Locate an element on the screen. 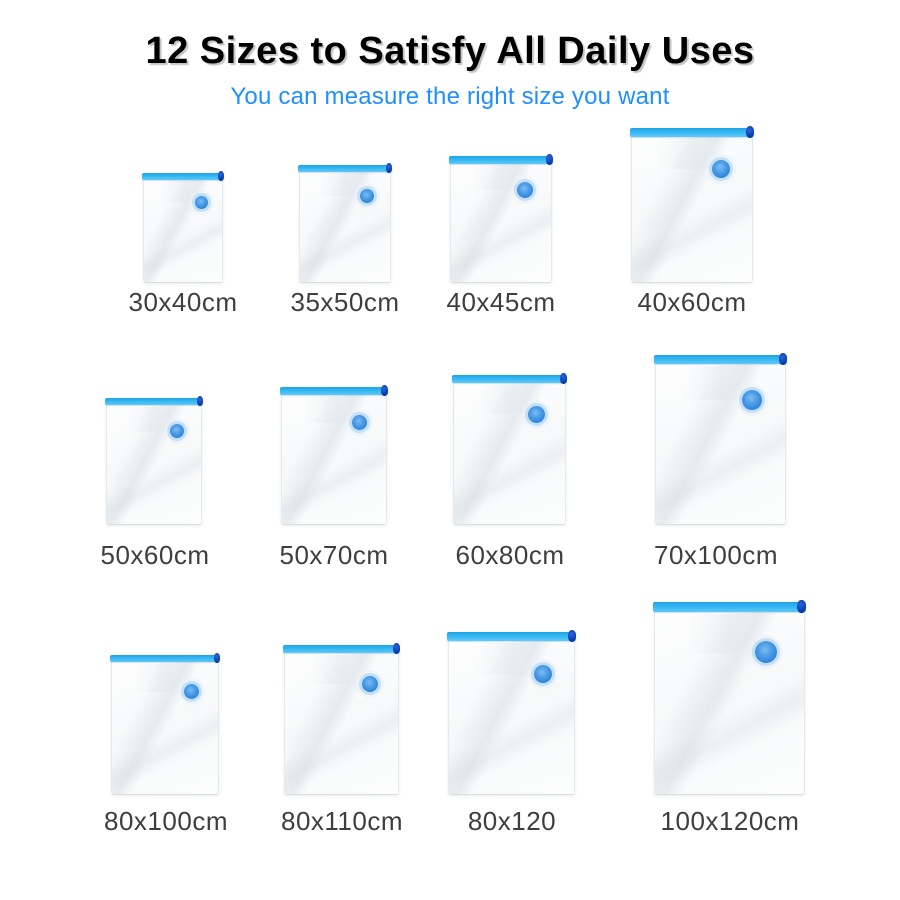 The width and height of the screenshot is (900, 900). size-label: 30x40cm is located at coordinates (183, 302).